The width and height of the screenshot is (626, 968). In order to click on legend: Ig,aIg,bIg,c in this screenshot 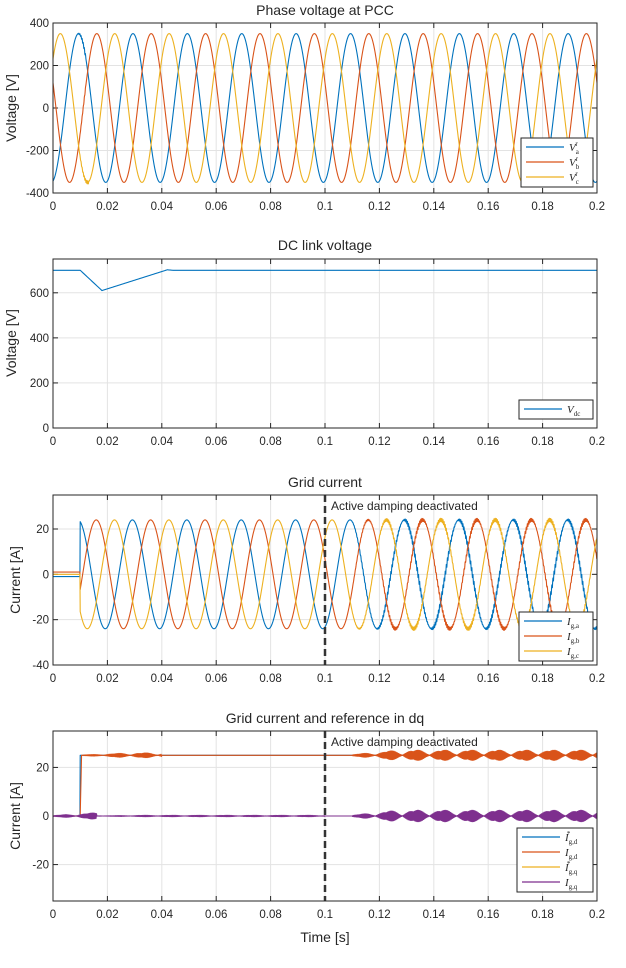, I will do `click(556, 636)`.